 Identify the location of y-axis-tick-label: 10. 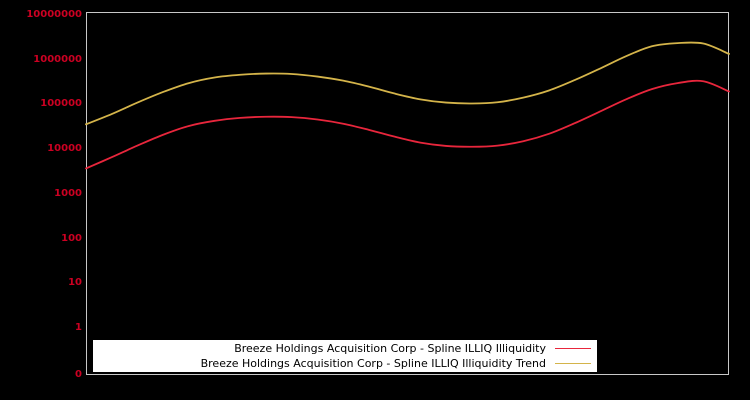
(75, 283).